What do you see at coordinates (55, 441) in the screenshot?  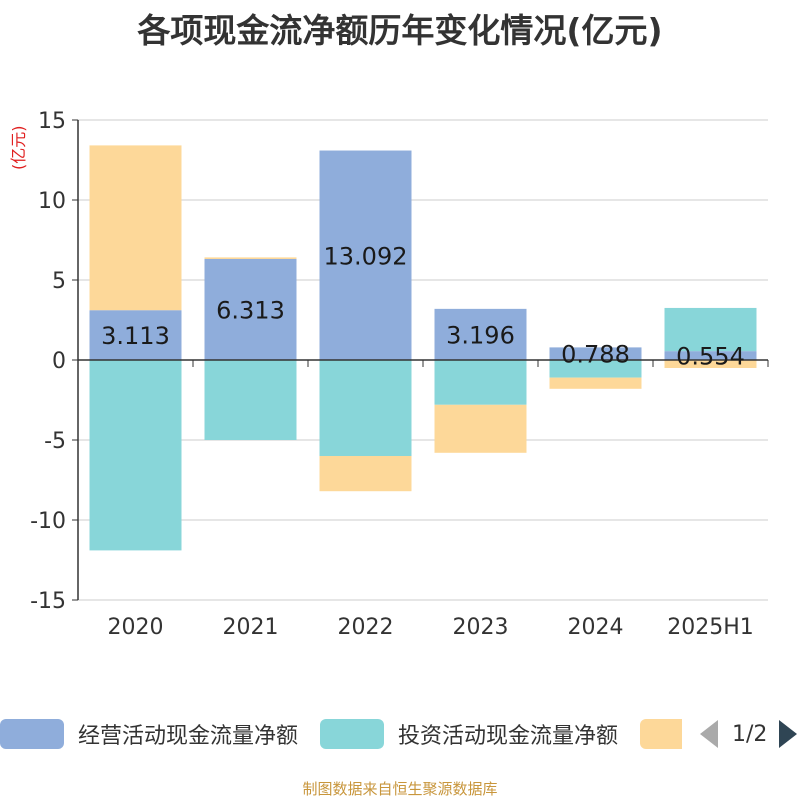 I see `y-tick-label: -5` at bounding box center [55, 441].